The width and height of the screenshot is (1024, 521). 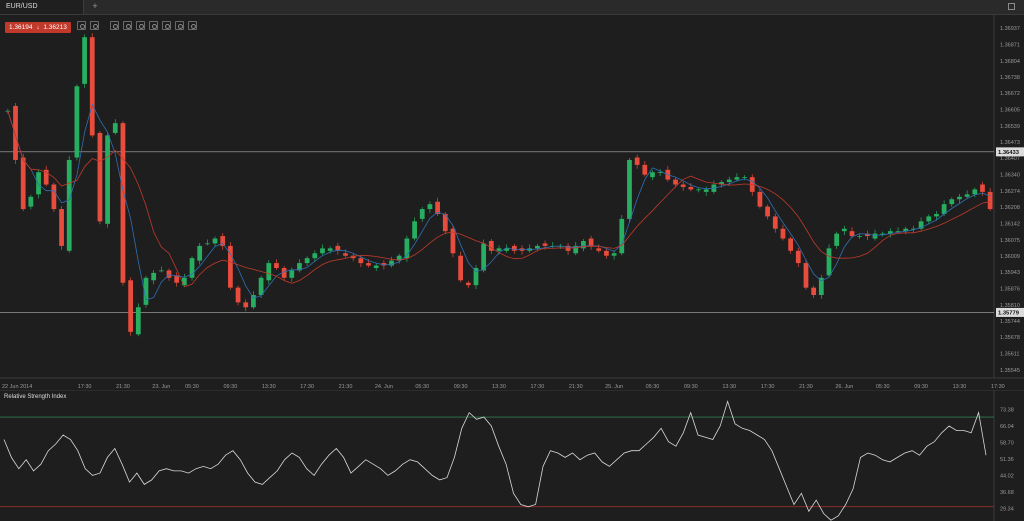 I want to click on add-tab-button: +, so click(x=95, y=6).